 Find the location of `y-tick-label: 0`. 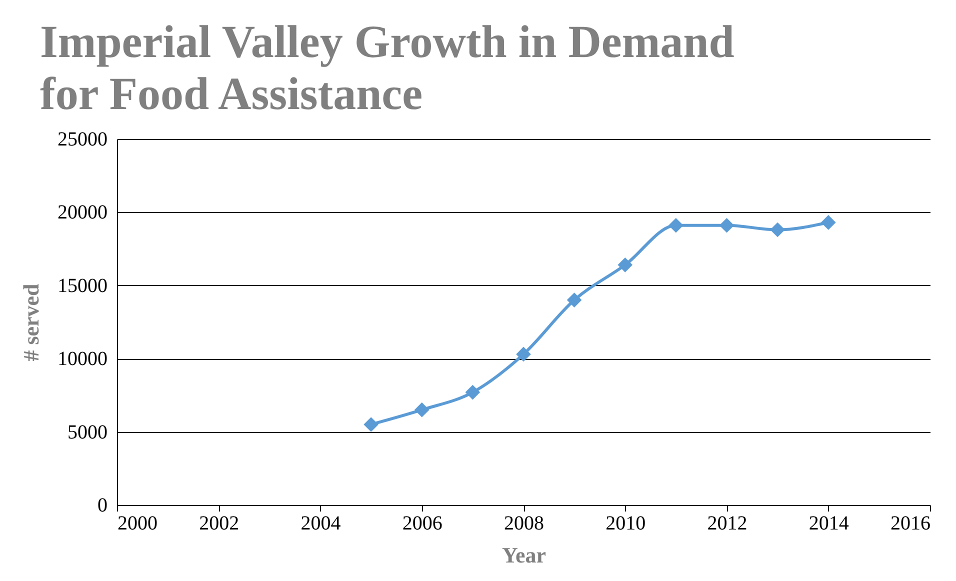

y-tick-label: 0 is located at coordinates (103, 505).